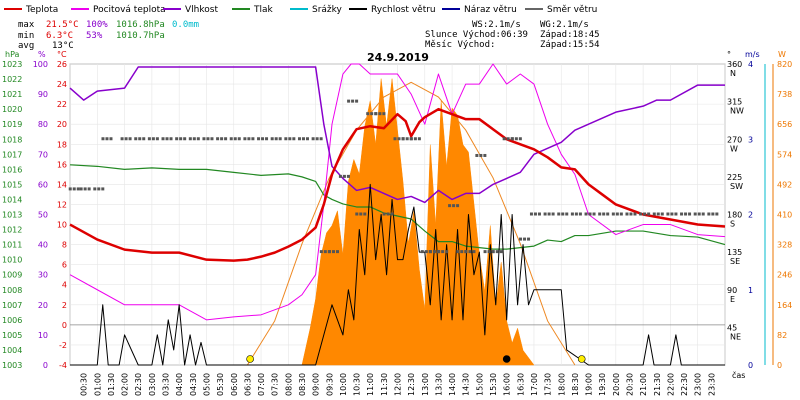 The image size is (800, 400). I want to click on tick-dir-name: SE, so click(735, 261).